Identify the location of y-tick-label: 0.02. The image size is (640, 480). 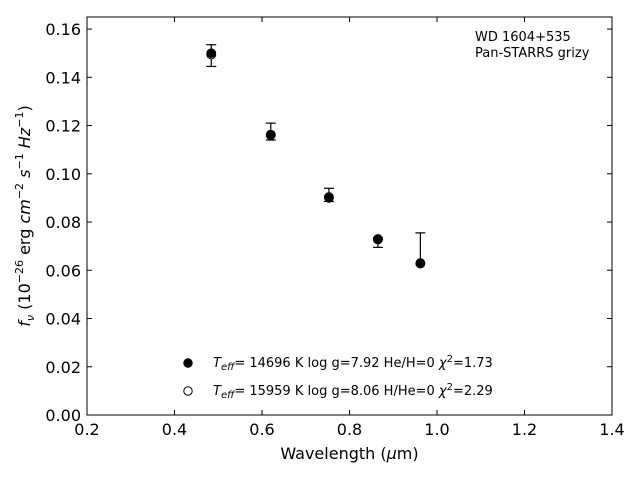
(63, 367).